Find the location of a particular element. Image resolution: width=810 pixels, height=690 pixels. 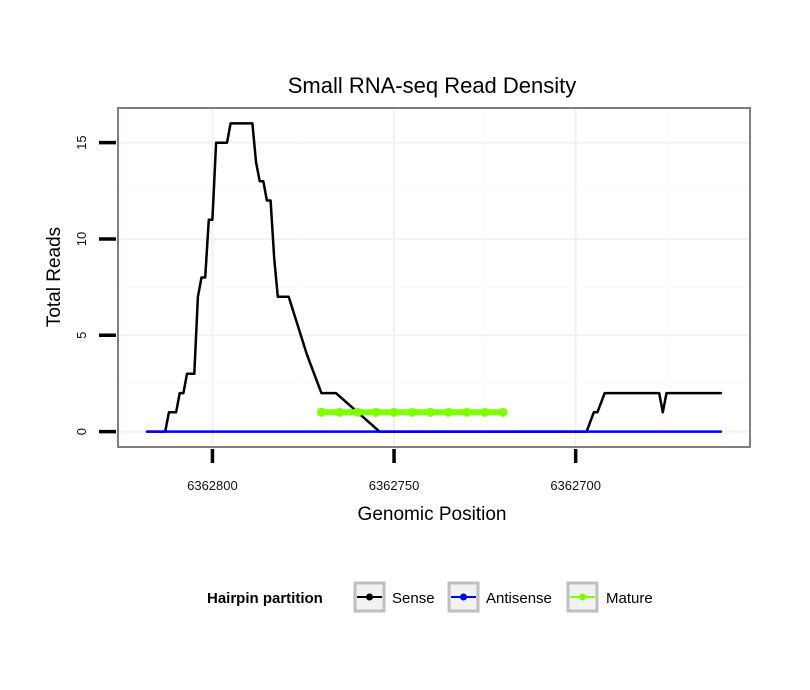

legend-label-mature: Mature is located at coordinates (629, 598).